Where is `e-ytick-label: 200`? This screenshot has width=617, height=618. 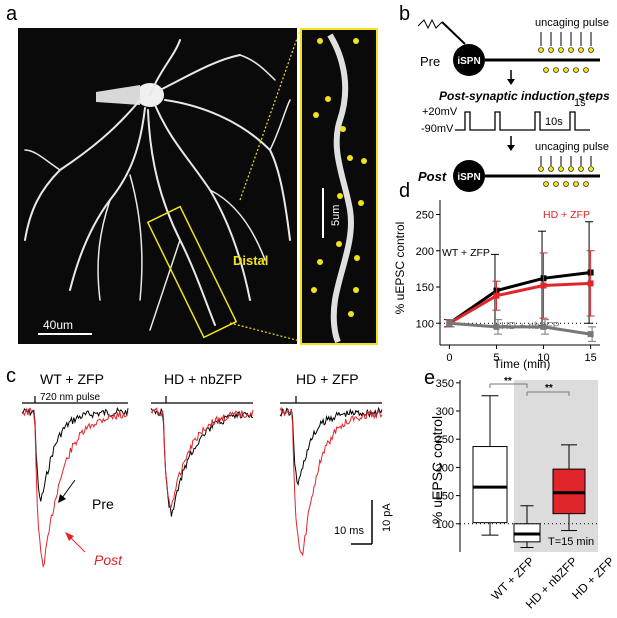
e-ytick-label: 200 is located at coordinates (445, 468).